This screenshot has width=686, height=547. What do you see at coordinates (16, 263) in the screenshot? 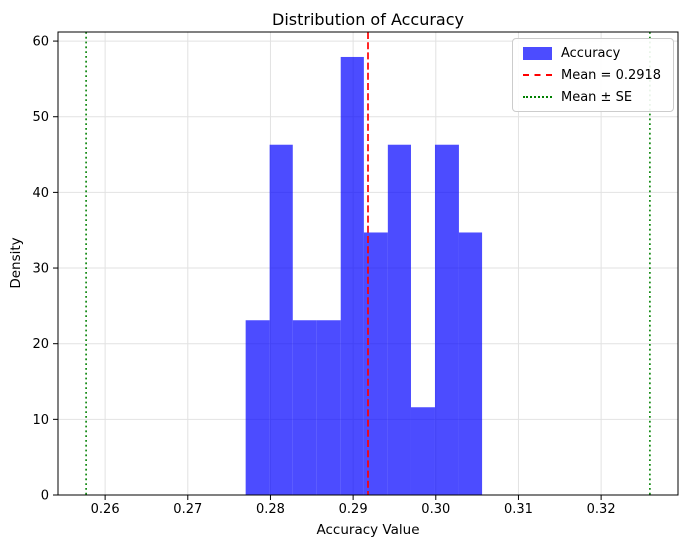
I see `y-axis-label: Density` at bounding box center [16, 263].